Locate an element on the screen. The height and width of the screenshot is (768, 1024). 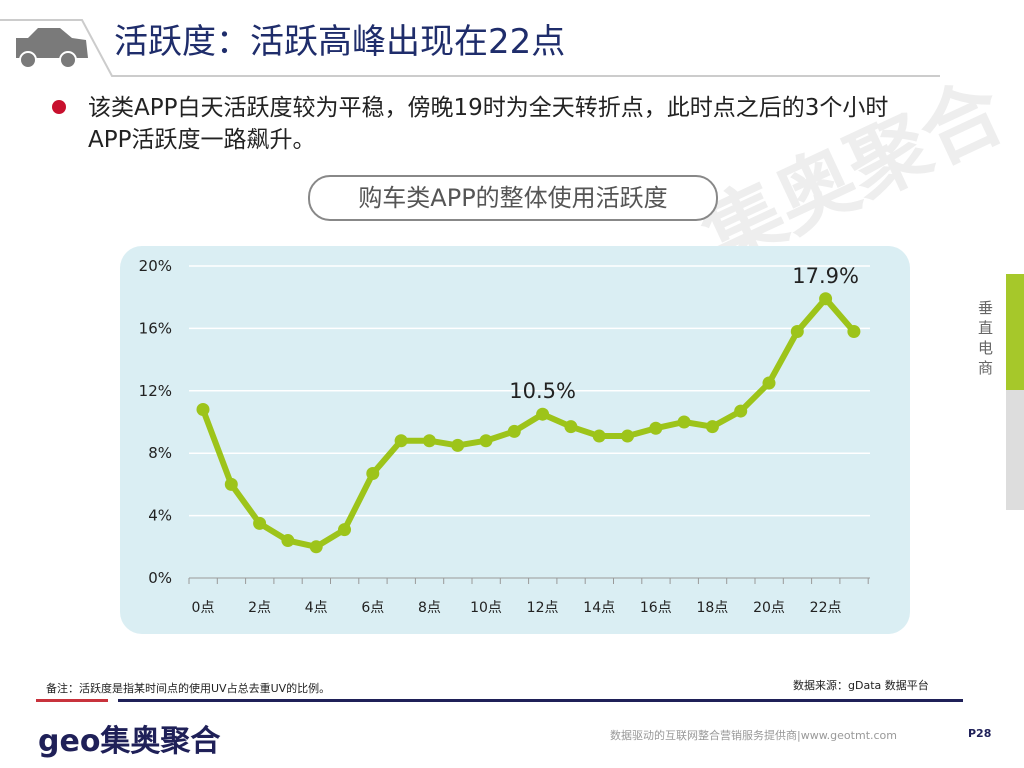
x-tick-label: 18点 is located at coordinates (712, 608).